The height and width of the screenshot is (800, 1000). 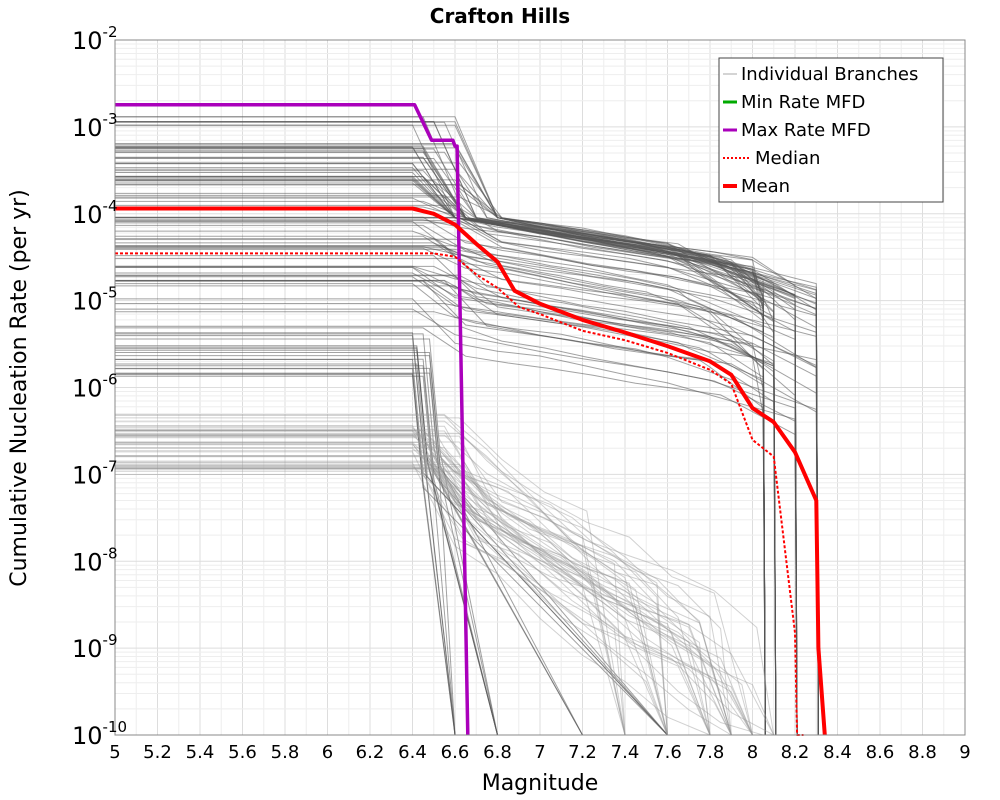 What do you see at coordinates (625, 752) in the screenshot?
I see `x-tick-label: 7.4` at bounding box center [625, 752].